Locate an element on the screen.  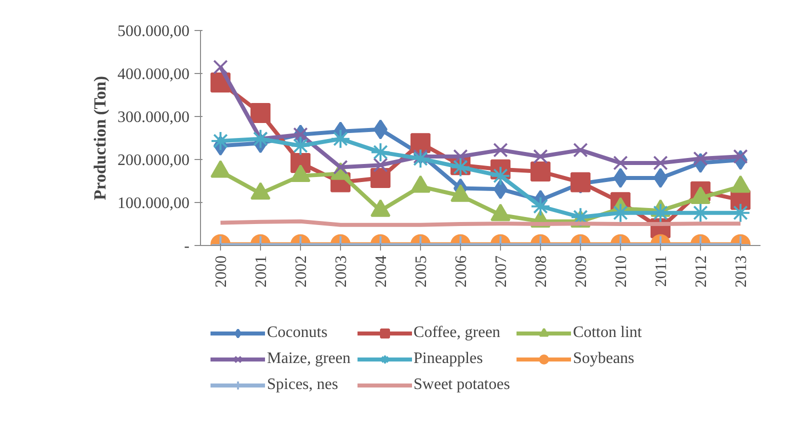
legend-label: Pineapples is located at coordinates (448, 359).